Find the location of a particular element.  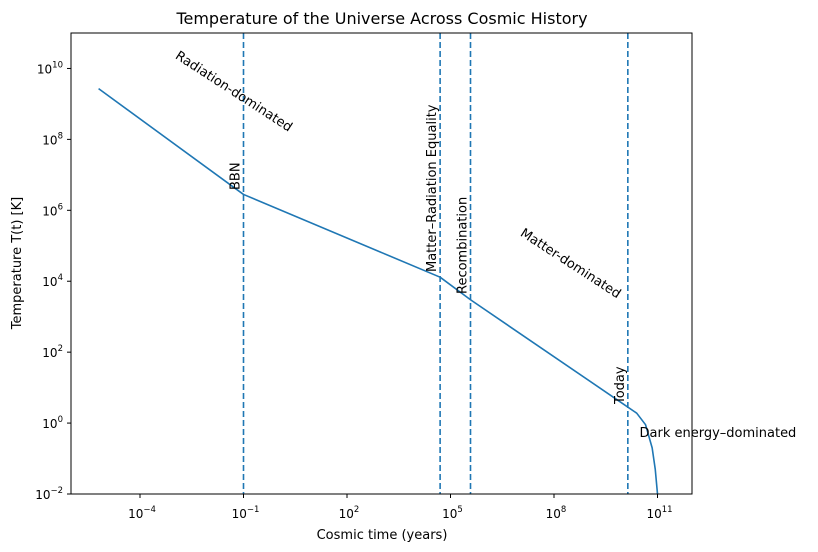

x-tick-label: 10⁵ is located at coordinates (452, 513).